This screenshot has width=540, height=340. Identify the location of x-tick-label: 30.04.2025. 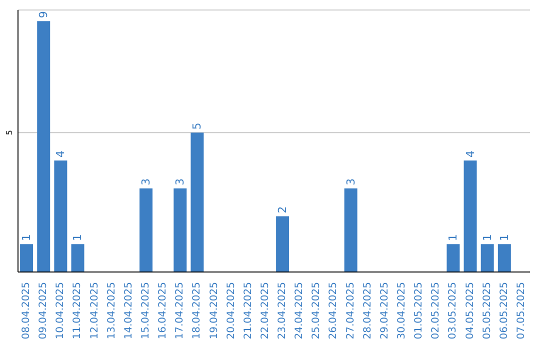
(402, 311).